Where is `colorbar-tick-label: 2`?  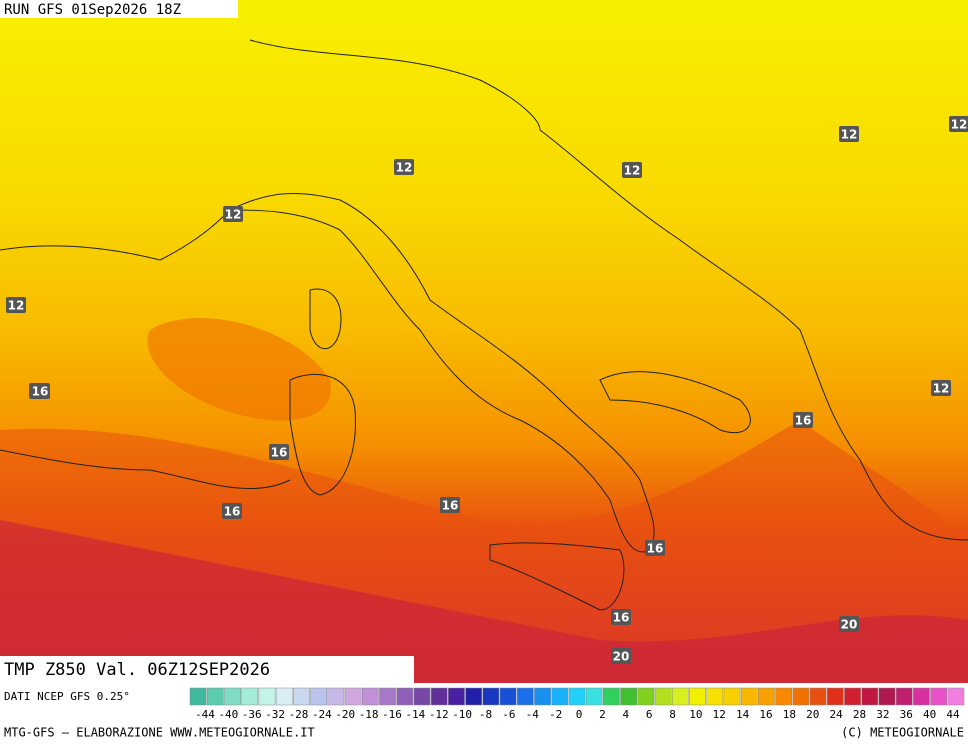
colorbar-tick-label: 2 is located at coordinates (602, 714).